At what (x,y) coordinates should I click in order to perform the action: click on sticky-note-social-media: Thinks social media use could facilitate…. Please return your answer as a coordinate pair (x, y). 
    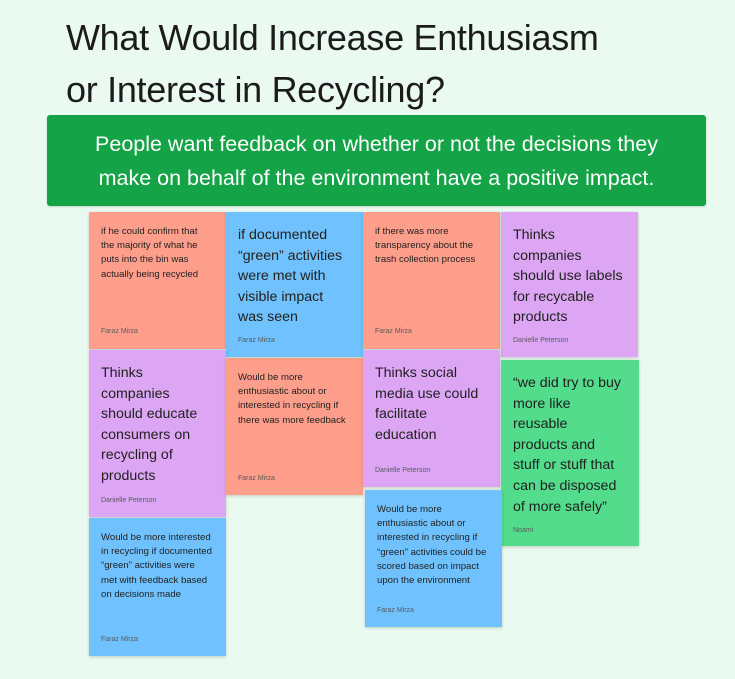
    Looking at the image, I should click on (431, 418).